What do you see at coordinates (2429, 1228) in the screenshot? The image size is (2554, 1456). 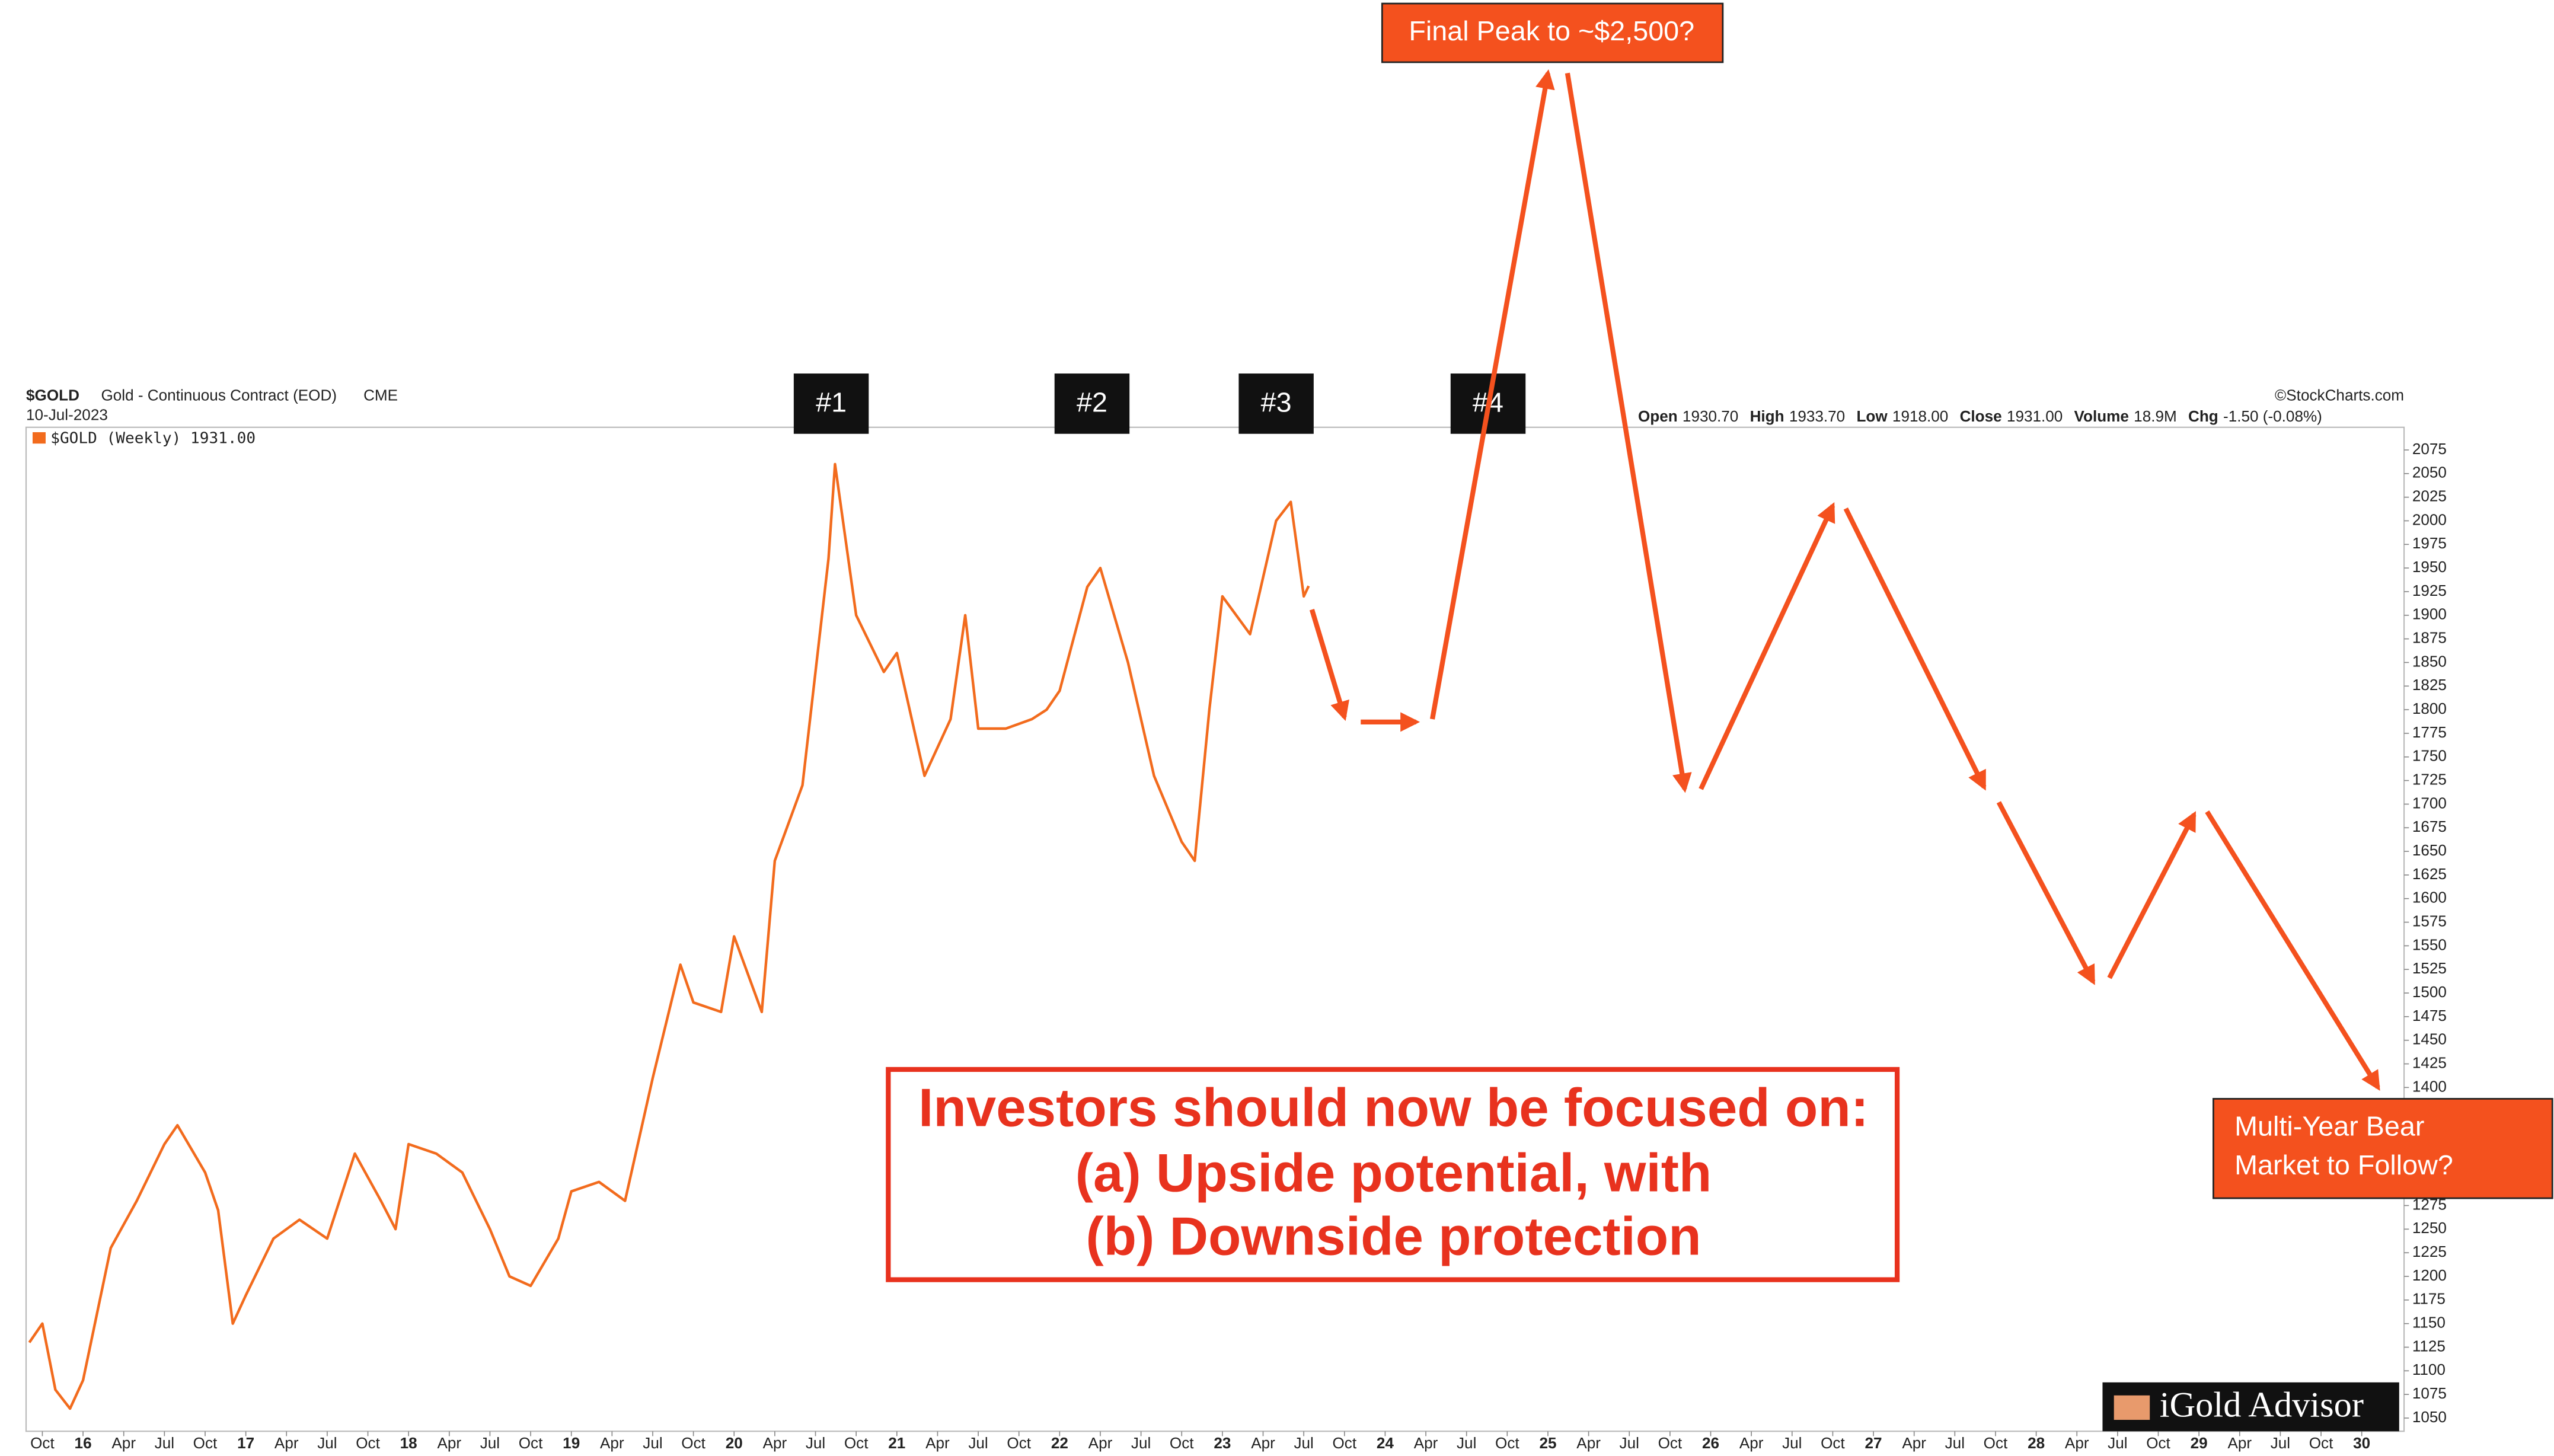 I see `y-tick-label: 1250` at bounding box center [2429, 1228].